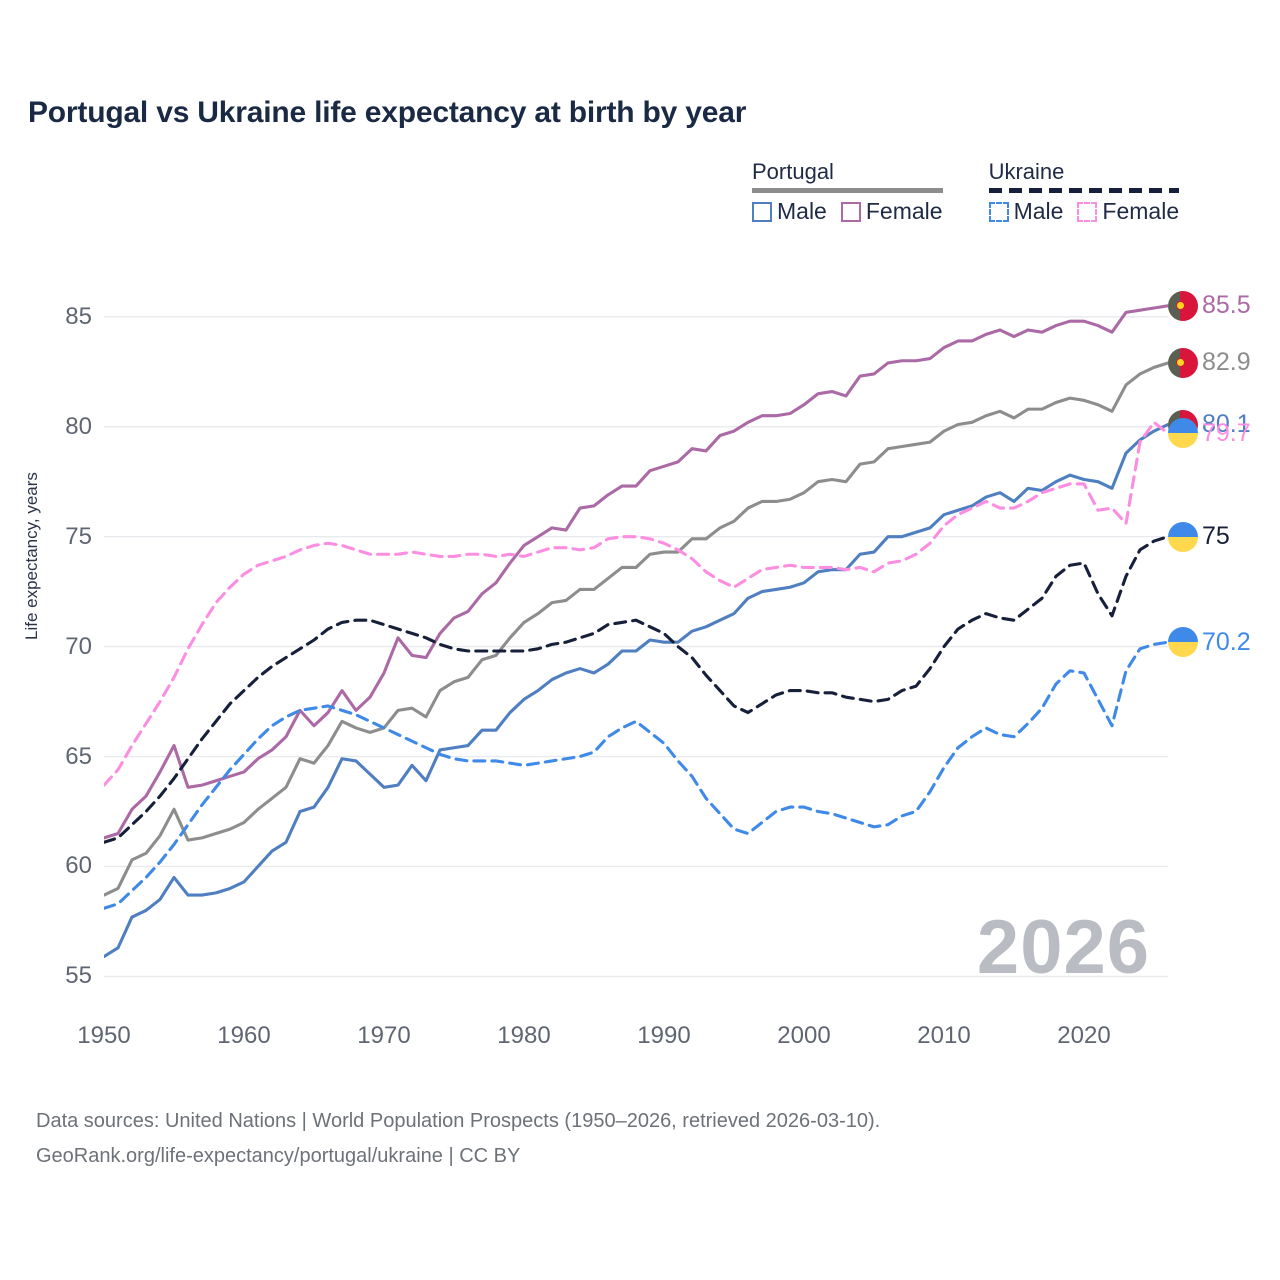 The height and width of the screenshot is (1280, 1280). What do you see at coordinates (1226, 432) in the screenshot?
I see `end-label-value: 79.7` at bounding box center [1226, 432].